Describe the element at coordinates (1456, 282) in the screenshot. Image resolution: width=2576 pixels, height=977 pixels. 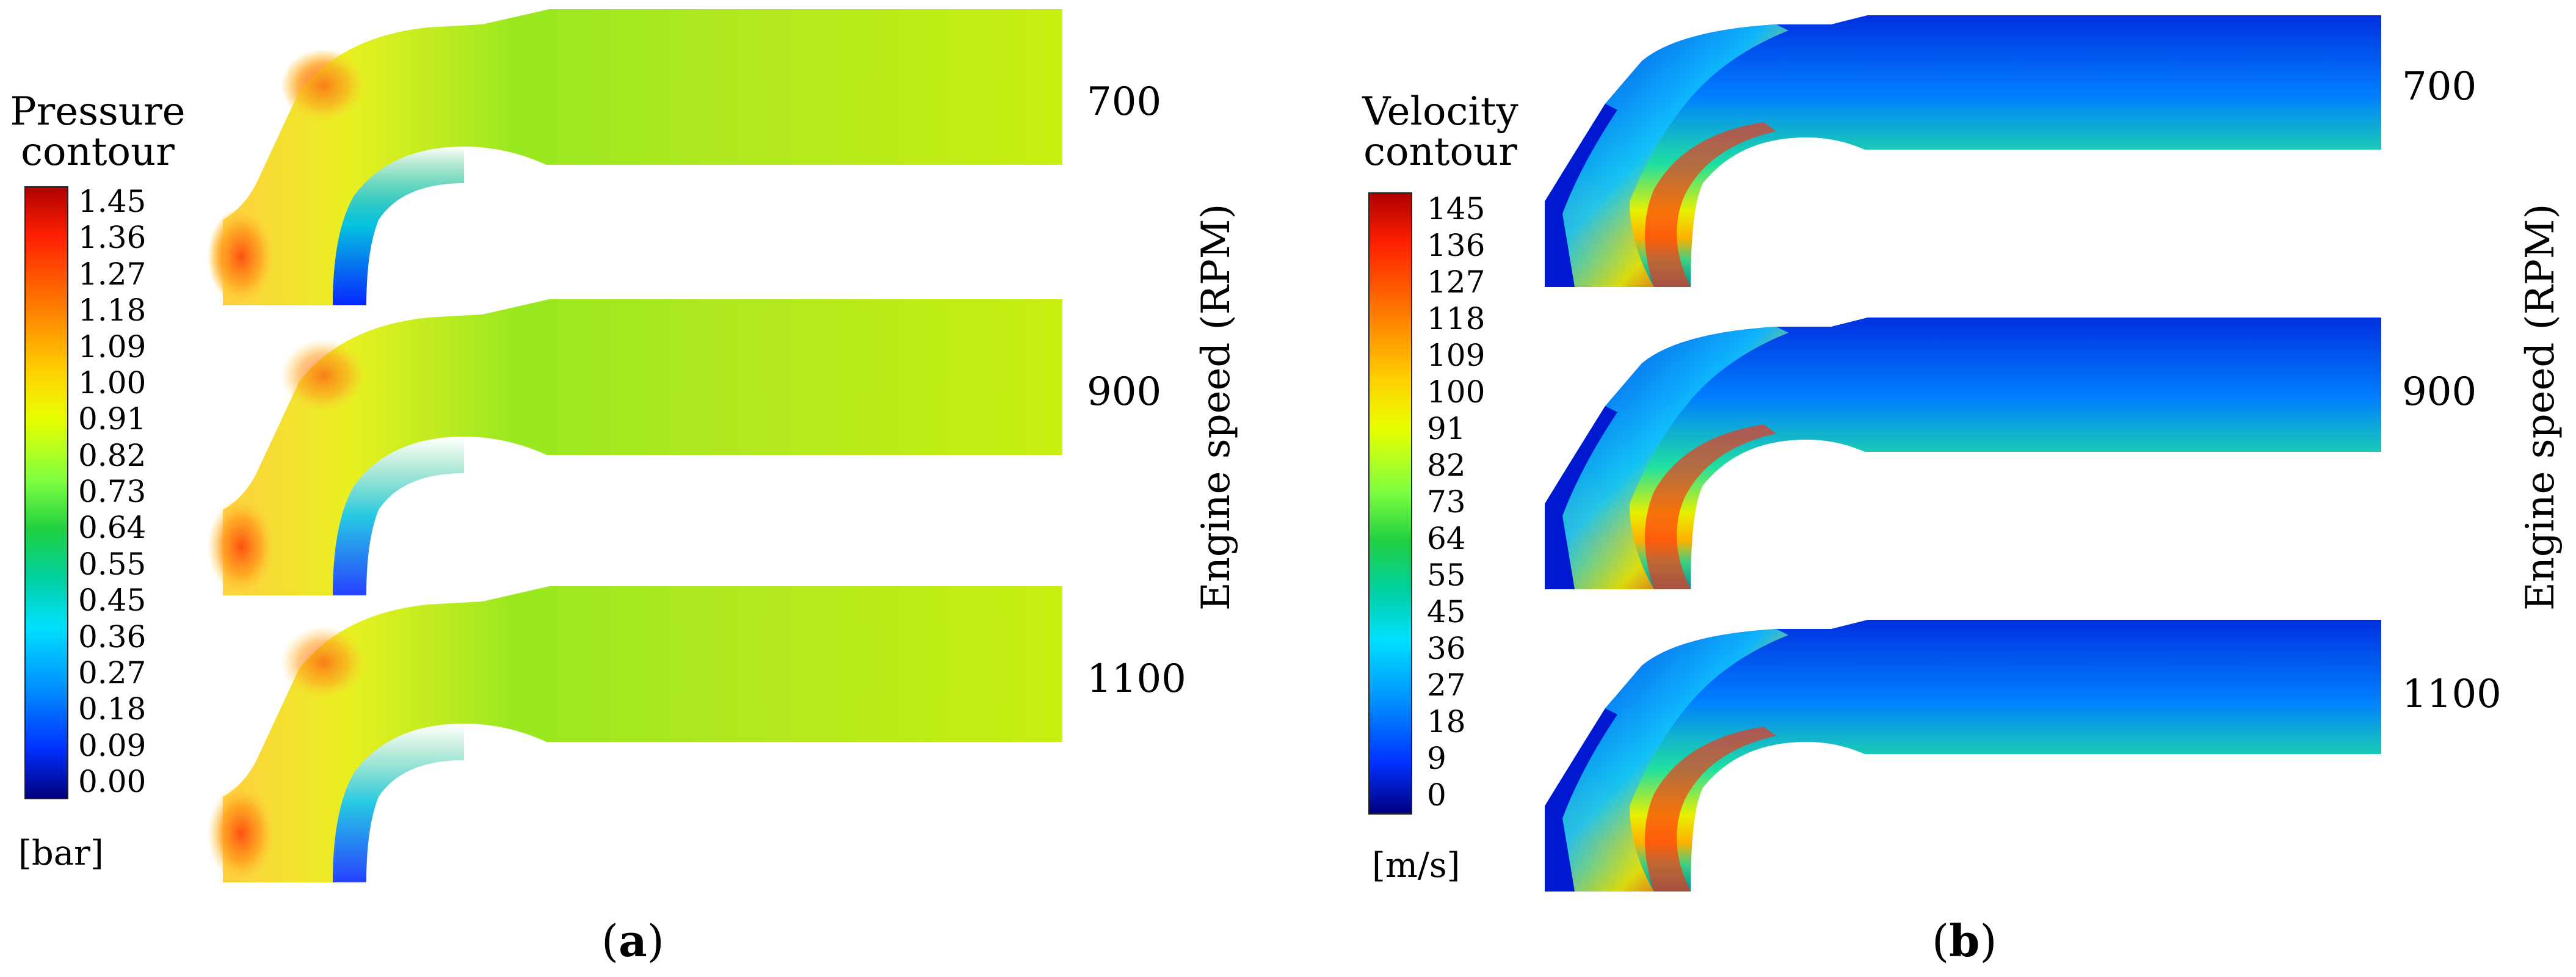
I see `colorbar-tick-label: 127` at that location.